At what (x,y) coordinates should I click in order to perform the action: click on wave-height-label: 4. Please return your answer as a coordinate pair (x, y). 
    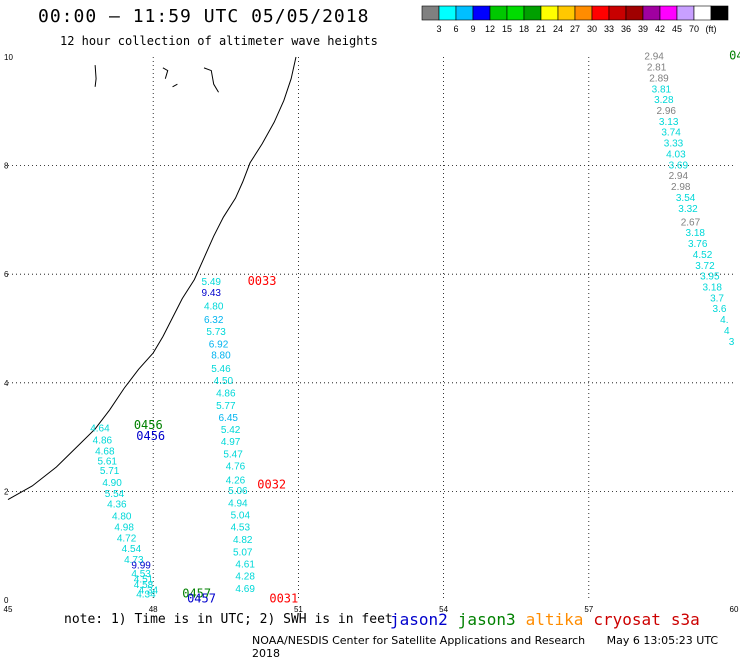
    Looking at the image, I should click on (727, 331).